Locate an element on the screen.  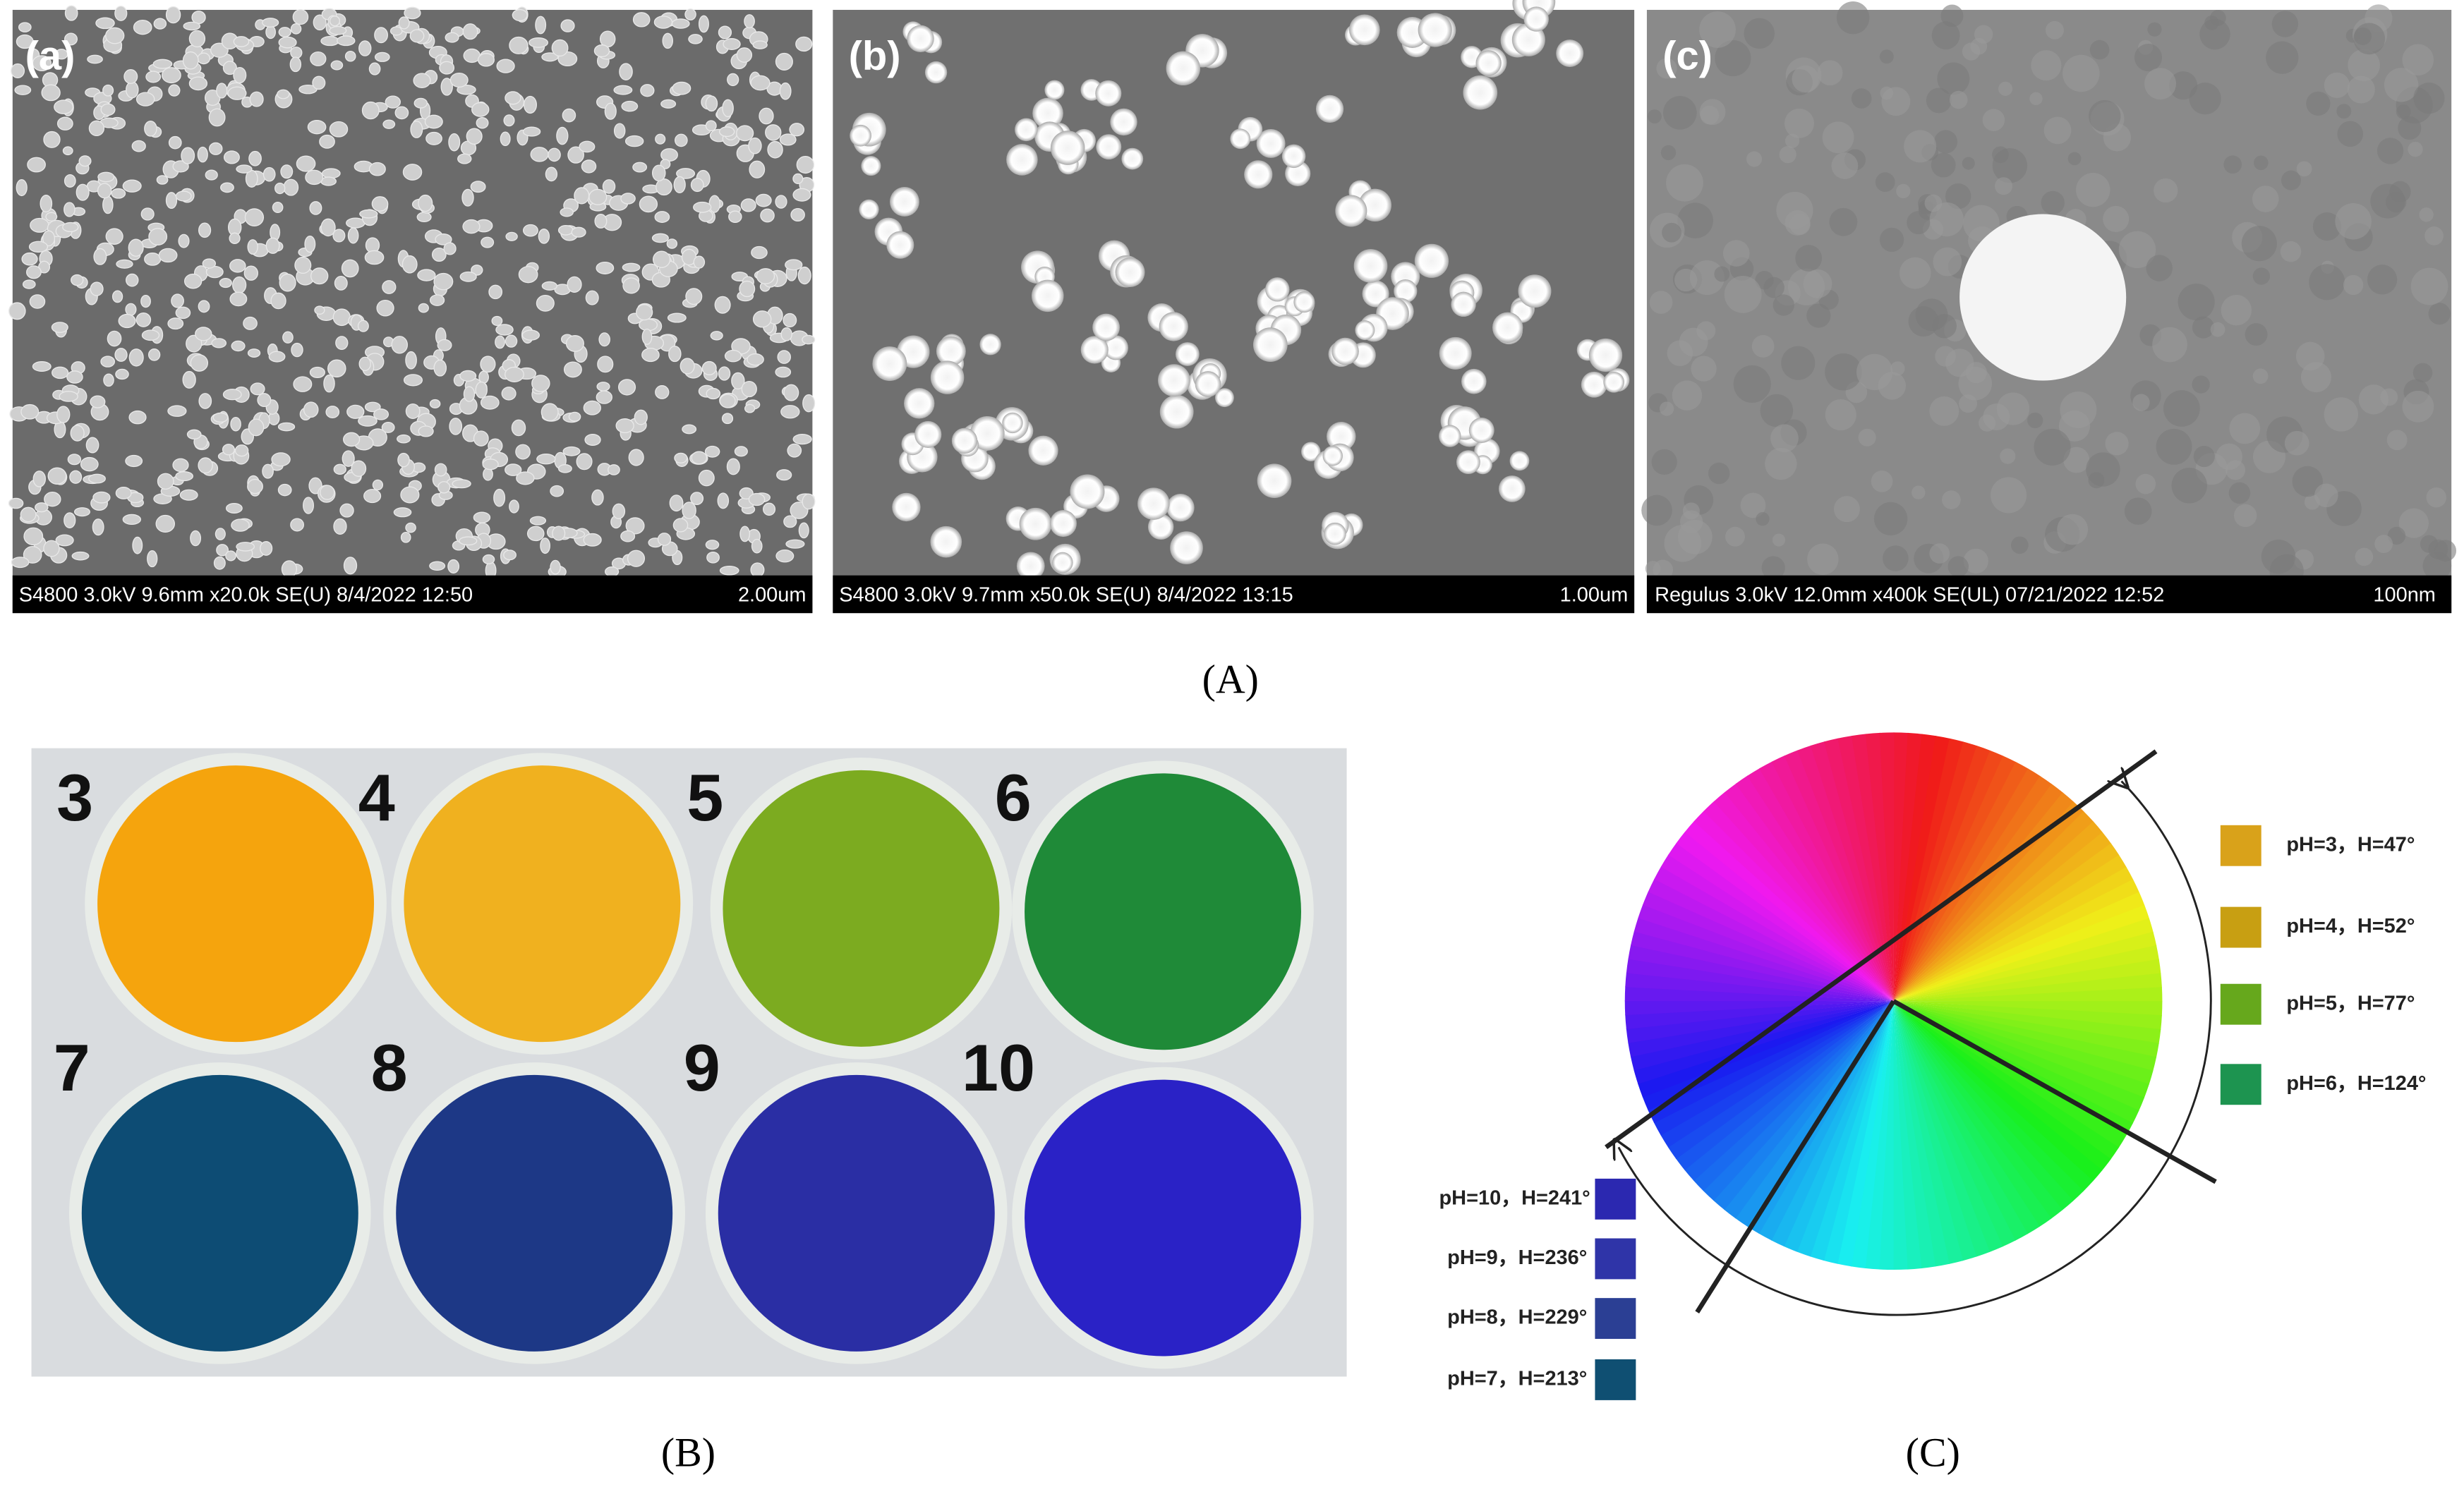
well is located at coordinates (219, 1213).